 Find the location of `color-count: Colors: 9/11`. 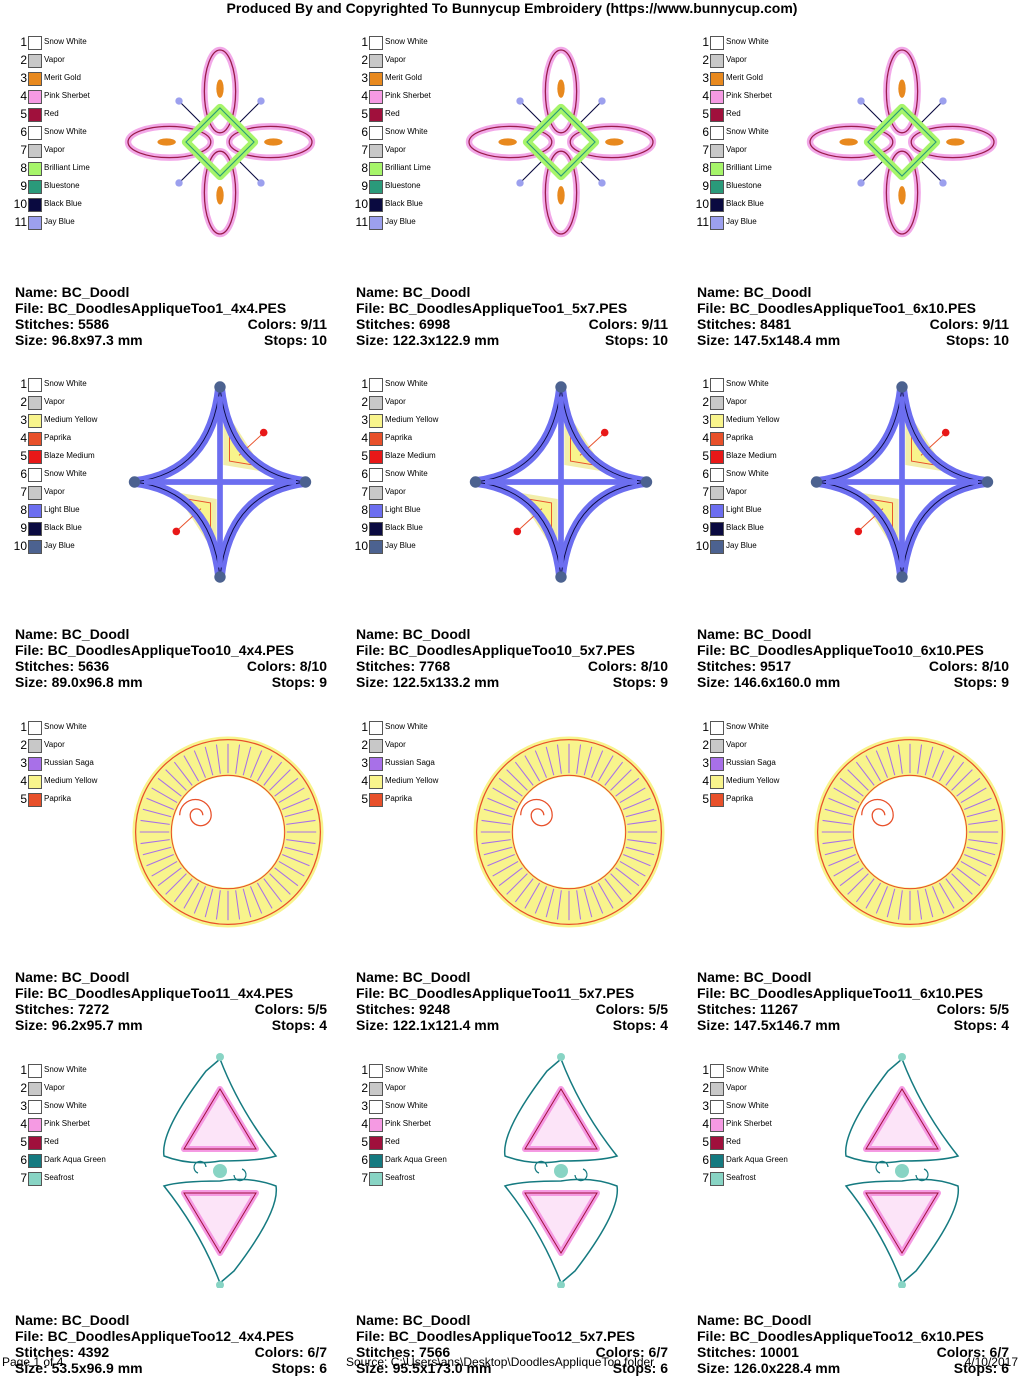

color-count: Colors: 9/11 is located at coordinates (628, 324).